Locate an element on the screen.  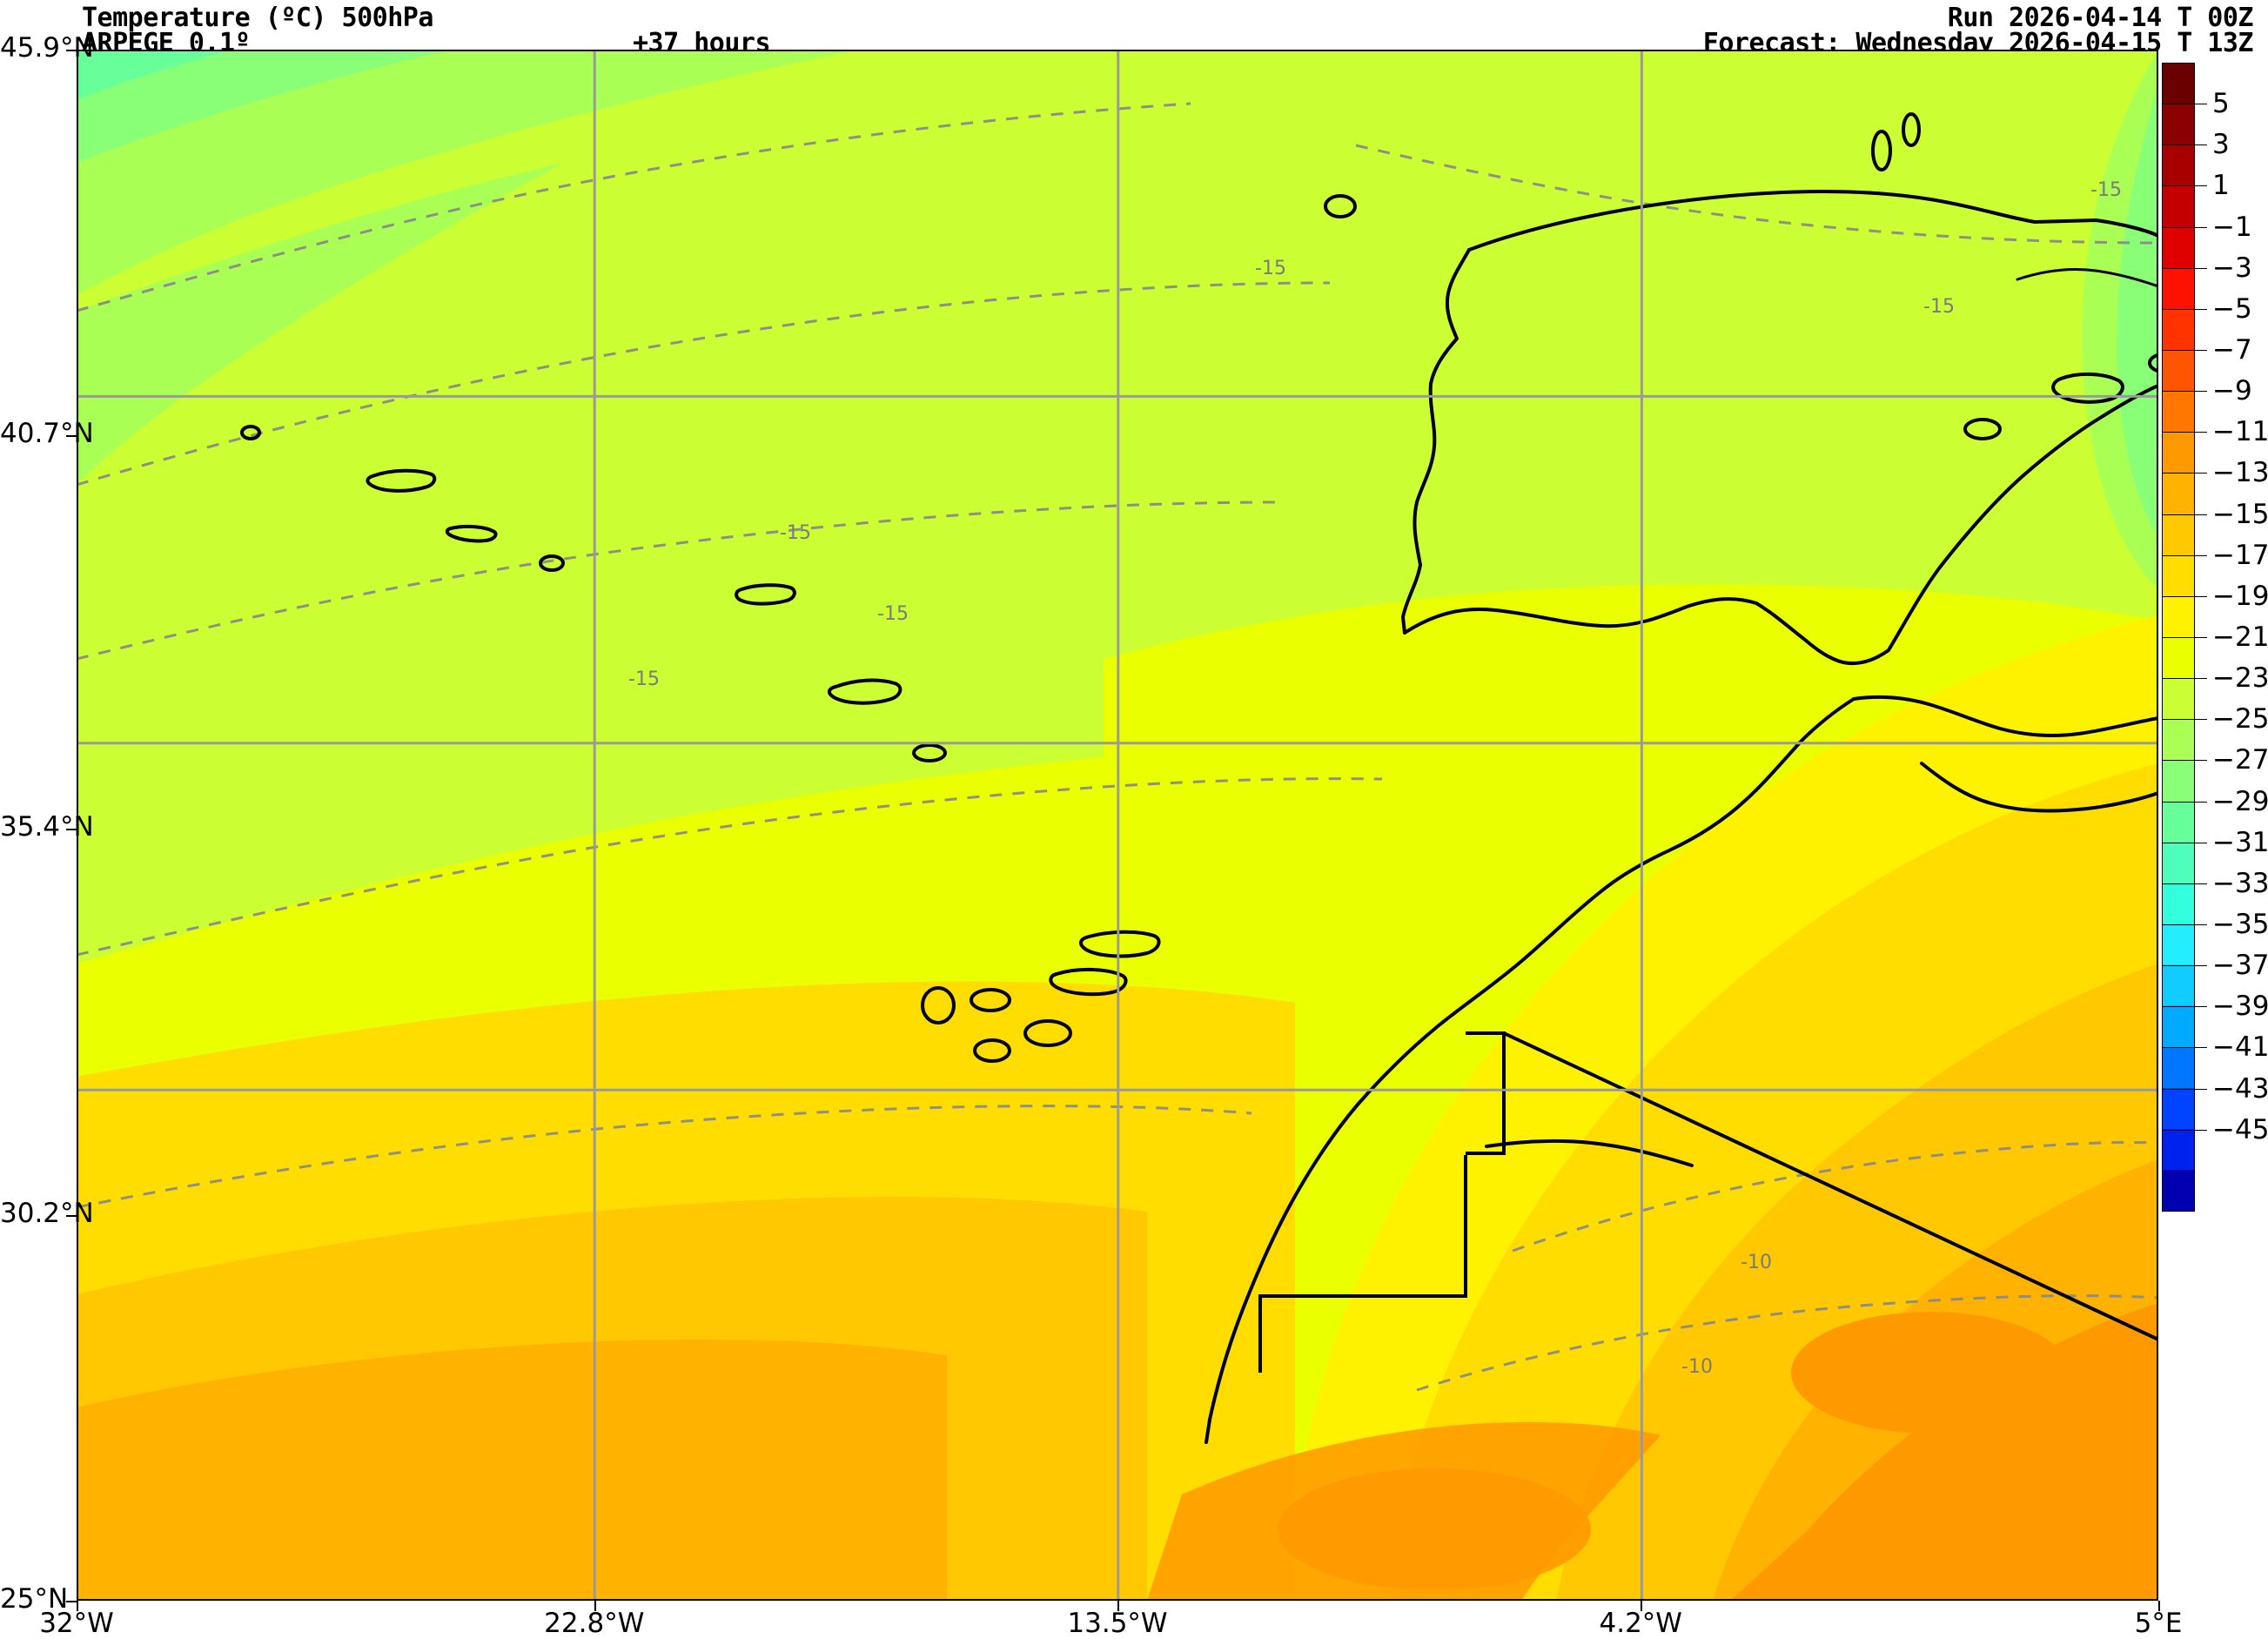
colorbar-tick-label: 3 is located at coordinates (2221, 145).